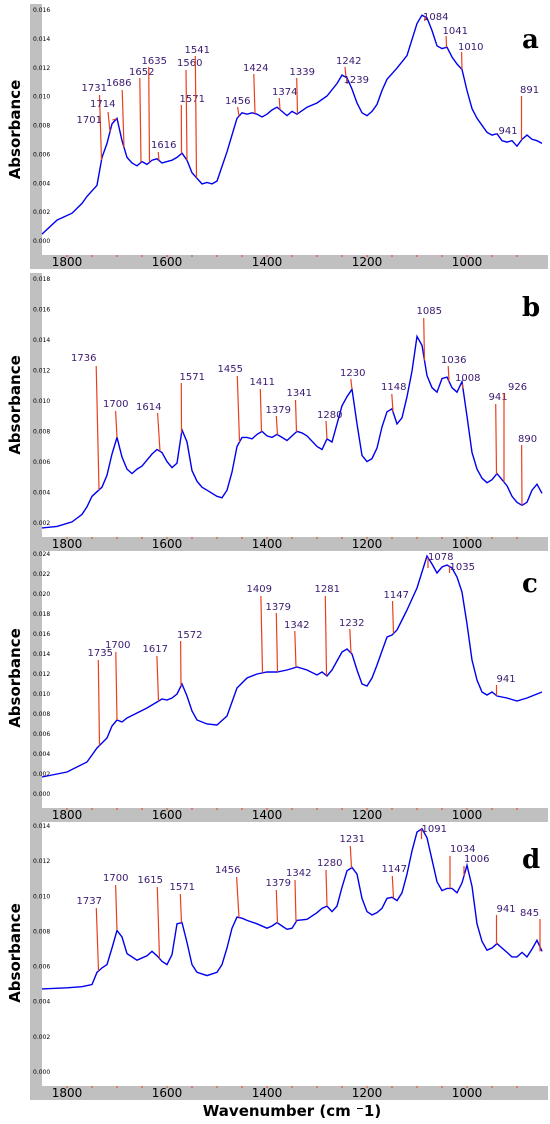 The height and width of the screenshot is (1124, 550). What do you see at coordinates (527, 439) in the screenshot?
I see `peak-label: 890` at bounding box center [527, 439].